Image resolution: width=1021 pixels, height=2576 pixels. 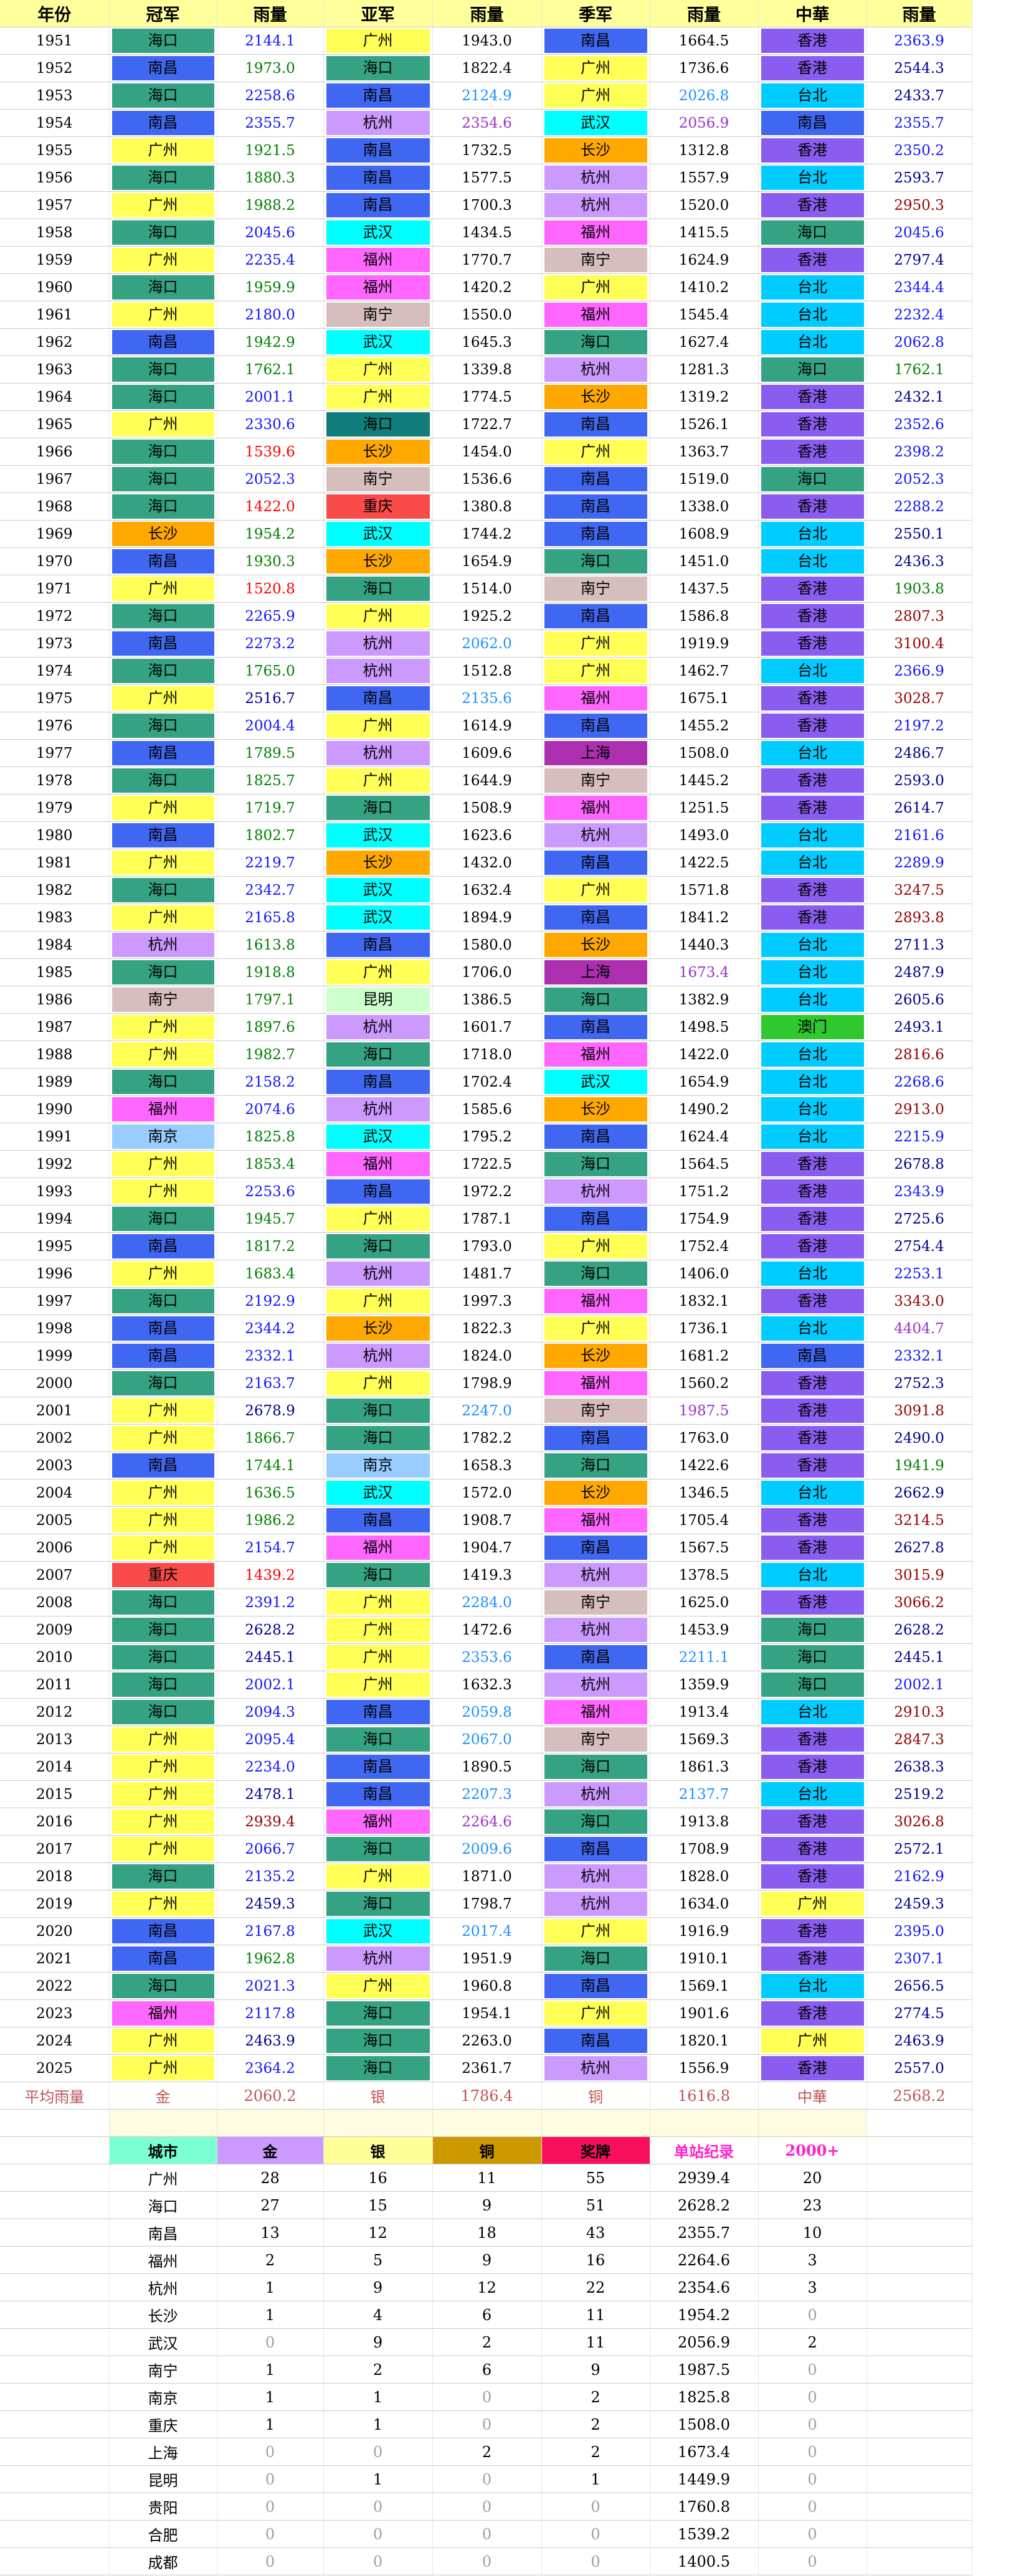 I want to click on year-cell: 2001, so click(x=55, y=1411).